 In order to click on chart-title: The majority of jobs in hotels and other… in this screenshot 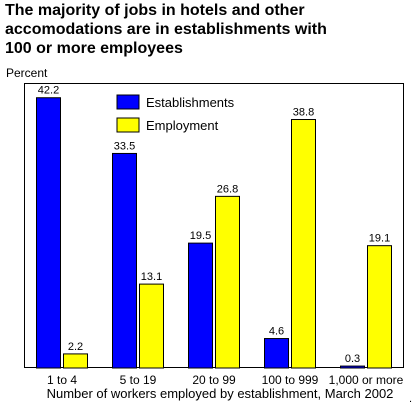, I will do `click(205, 29)`.